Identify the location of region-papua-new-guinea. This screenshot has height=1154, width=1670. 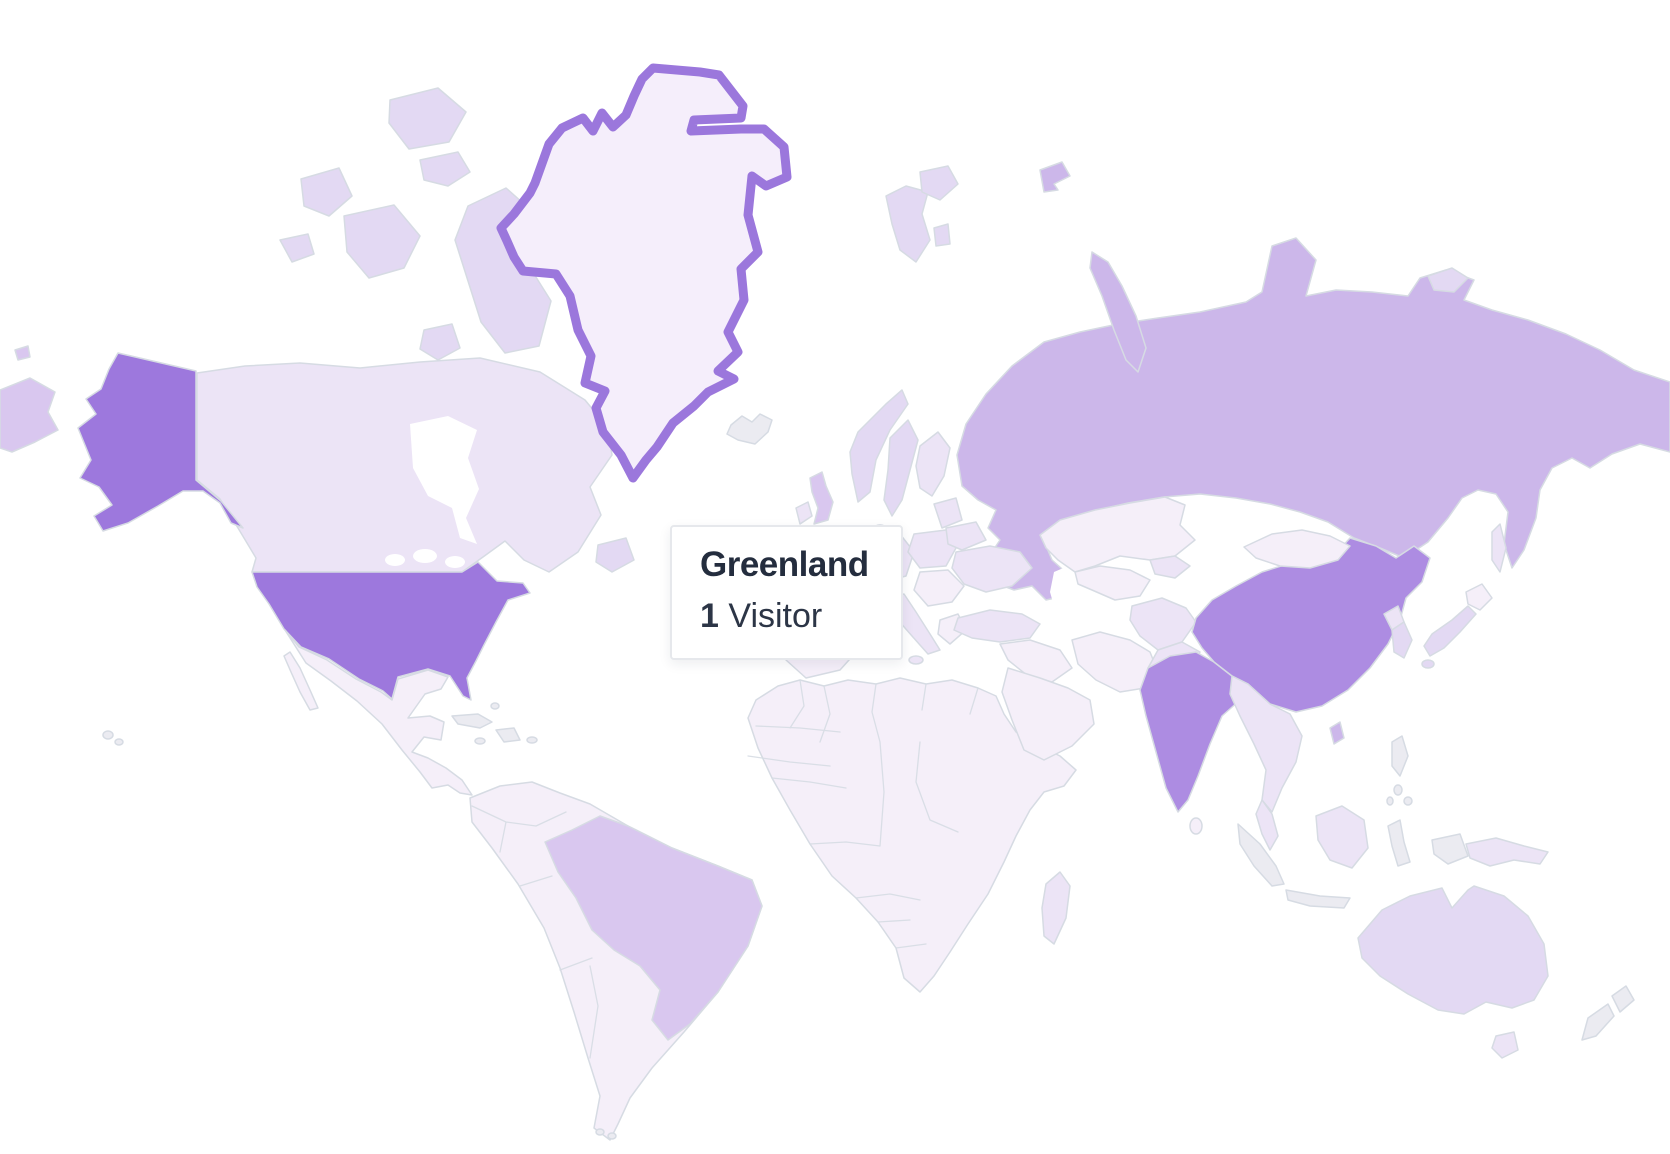
(1507, 852).